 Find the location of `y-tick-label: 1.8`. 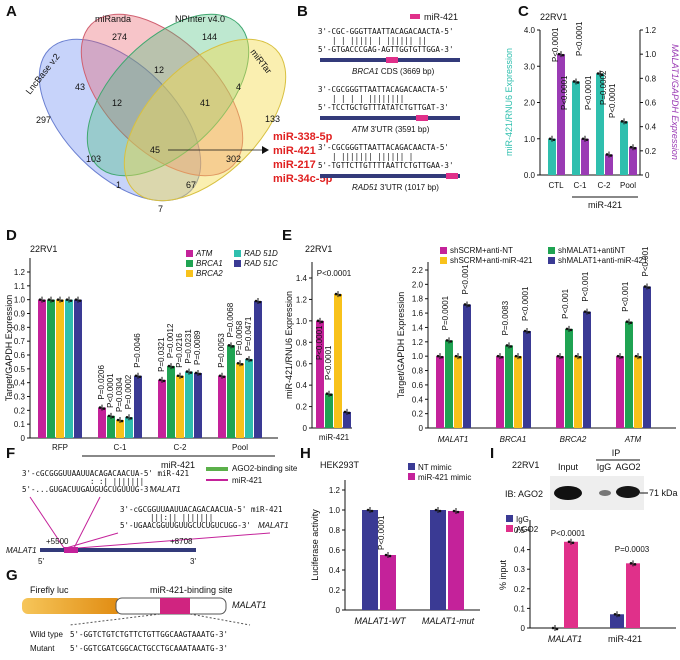

y-tick-label: 1.8 is located at coordinates (418, 299).